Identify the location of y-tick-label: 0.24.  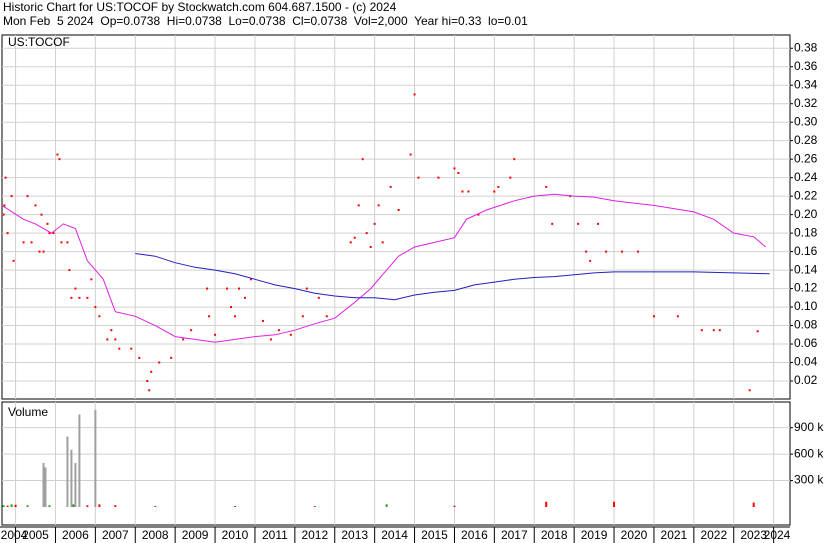
(806, 177).